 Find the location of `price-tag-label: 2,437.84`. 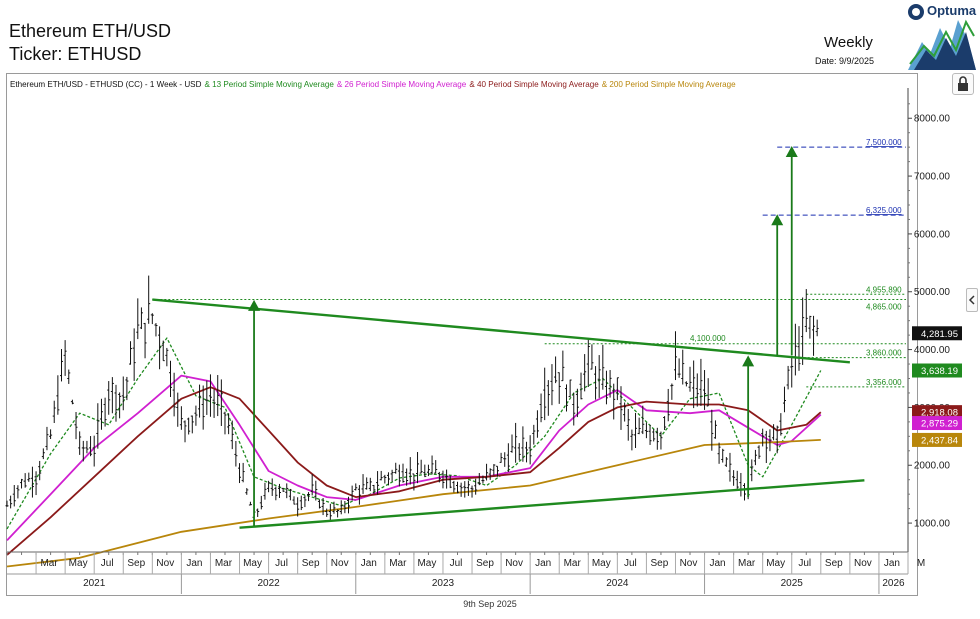

price-tag-label: 2,437.84 is located at coordinates (939, 440).